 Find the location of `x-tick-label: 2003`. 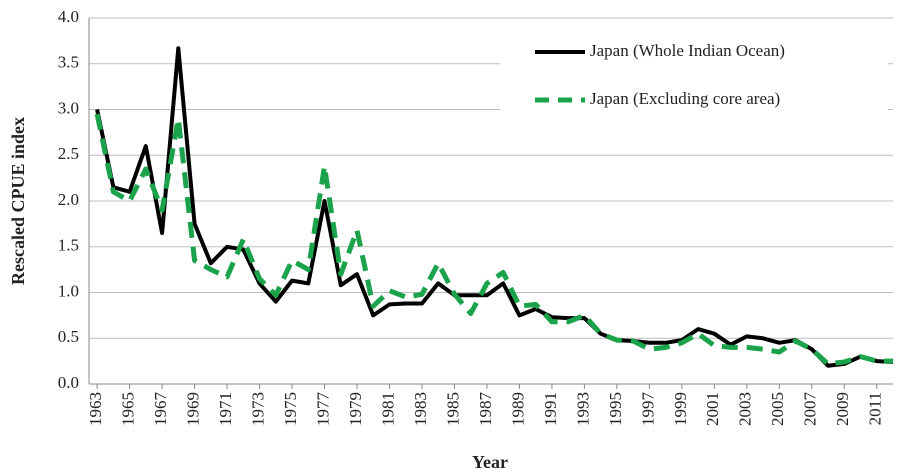

x-tick-label: 2003 is located at coordinates (745, 409).